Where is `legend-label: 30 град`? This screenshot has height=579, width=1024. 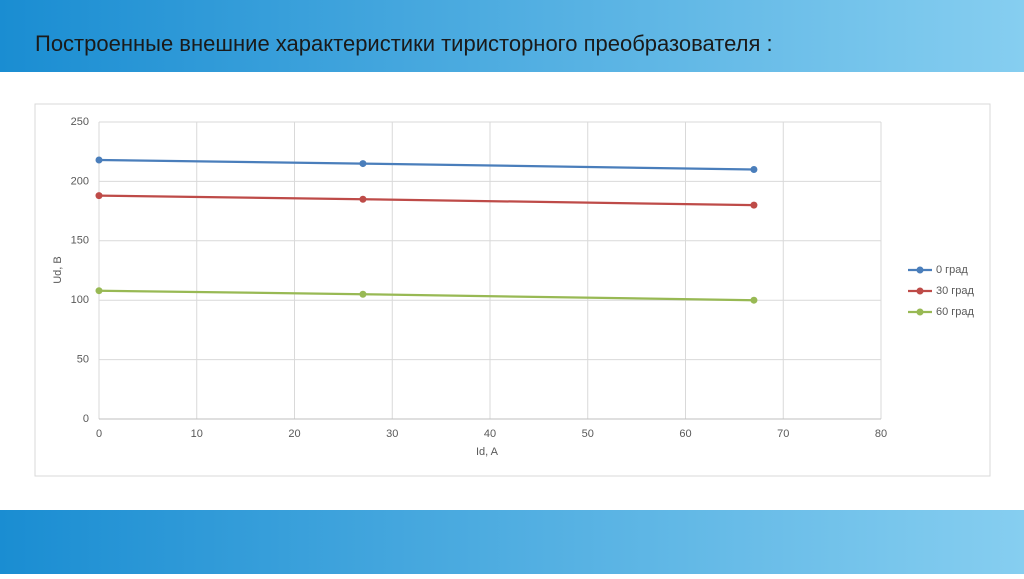
legend-label: 30 град is located at coordinates (955, 291).